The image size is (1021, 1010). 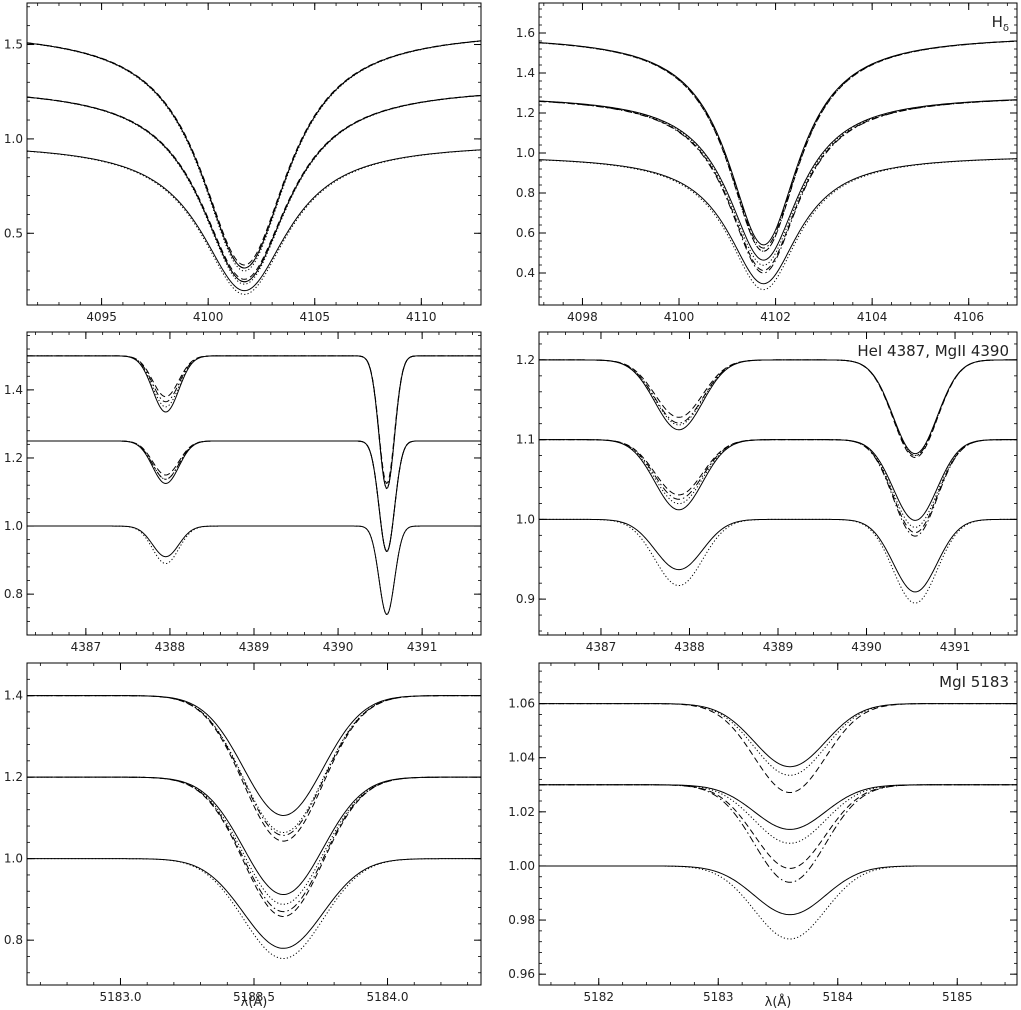 I want to click on y-tick-label: 0.96, so click(x=521, y=974).